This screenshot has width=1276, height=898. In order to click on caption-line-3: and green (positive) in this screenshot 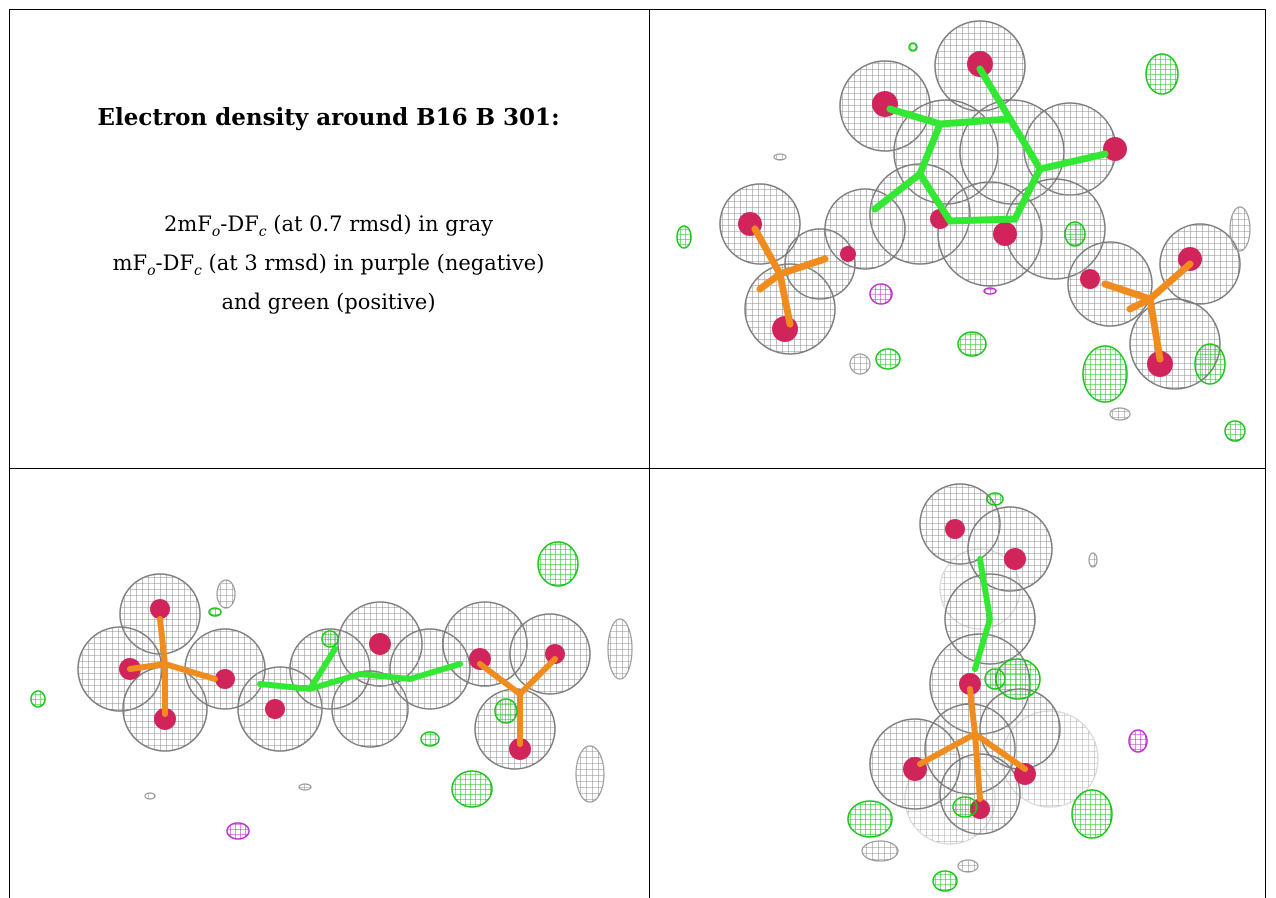, I will do `click(328, 302)`.